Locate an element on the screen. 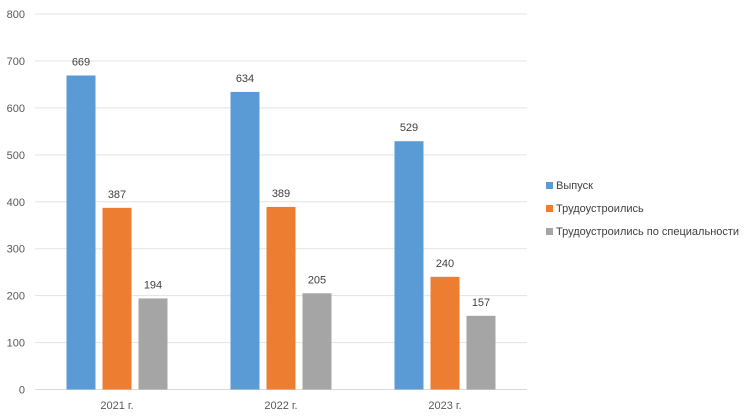 This screenshot has width=751, height=419. y-axis-ticks: 0 100 200 300 400 500 600 700 800 is located at coordinates (16, 203).